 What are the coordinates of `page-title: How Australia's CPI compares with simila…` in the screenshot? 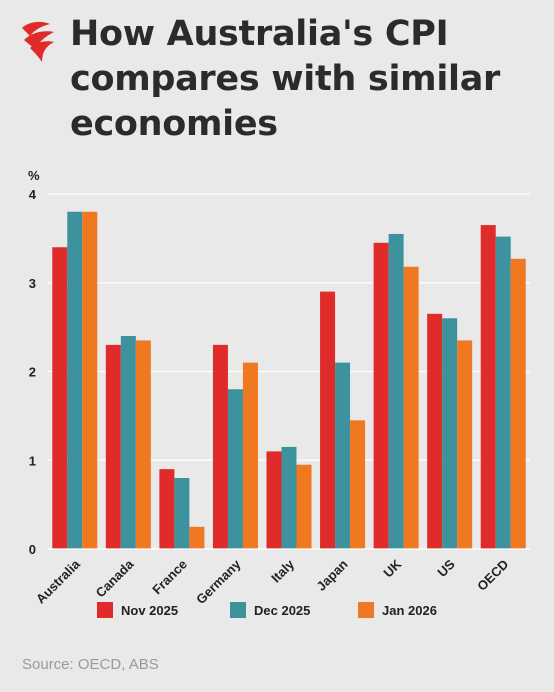 It's located at (285, 79).